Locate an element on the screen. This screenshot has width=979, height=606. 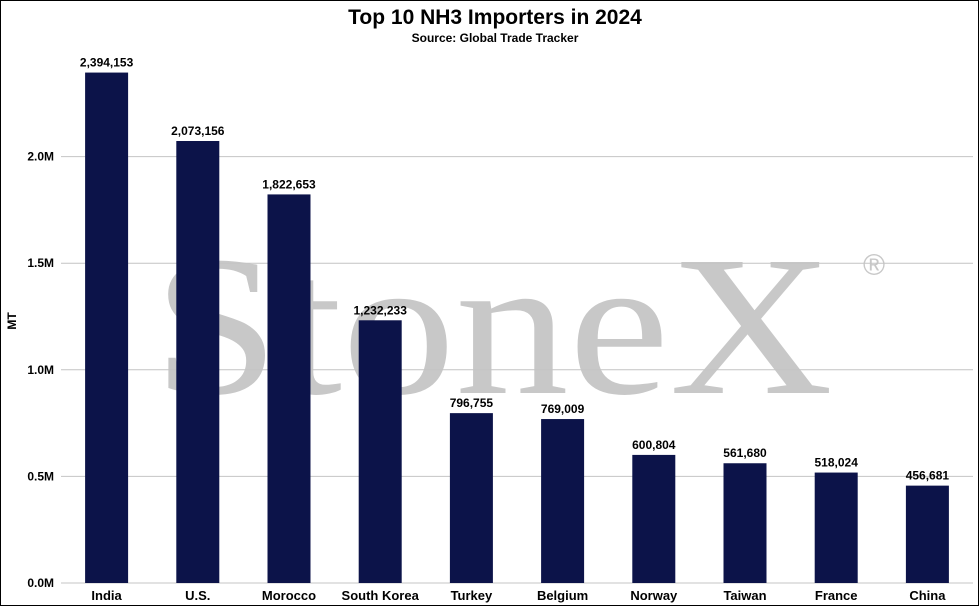
bar-value-label: 2,073,156 is located at coordinates (198, 131).